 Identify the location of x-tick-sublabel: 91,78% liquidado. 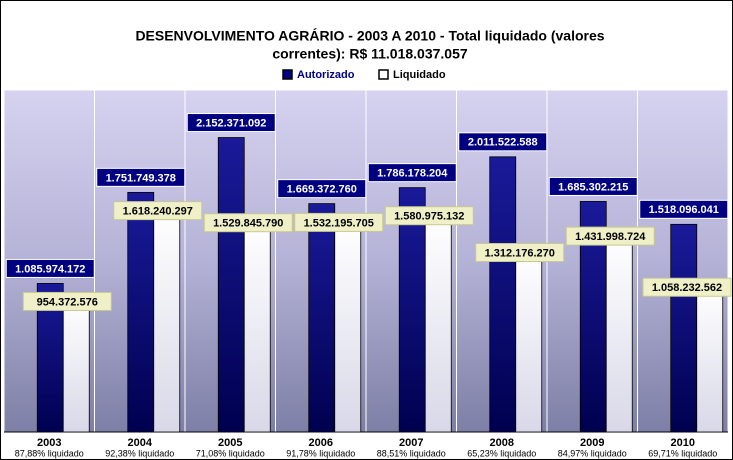
(320, 453).